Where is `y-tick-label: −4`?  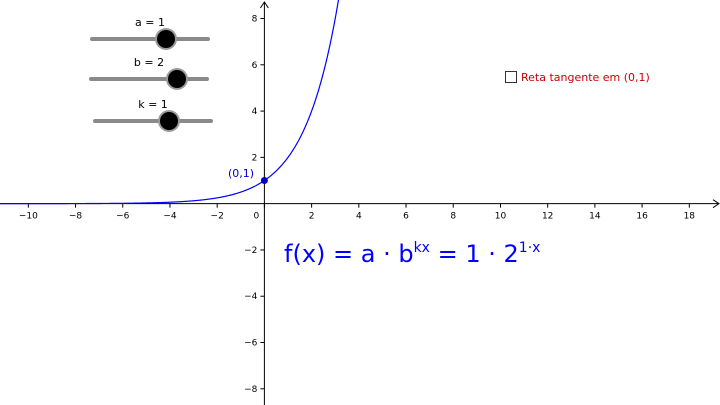 y-tick-label: −4 is located at coordinates (251, 297).